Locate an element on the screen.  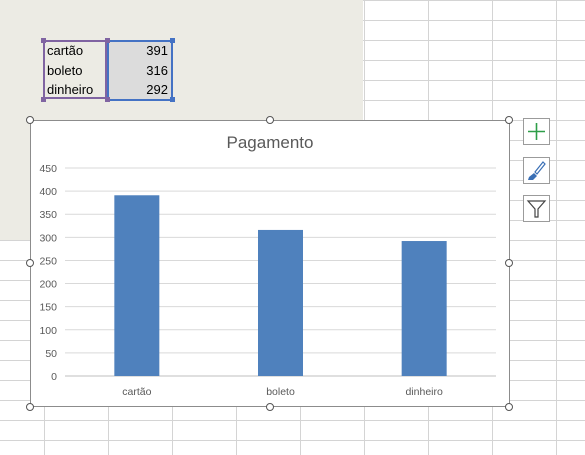
y-tick-label: 250 is located at coordinates (48, 261).